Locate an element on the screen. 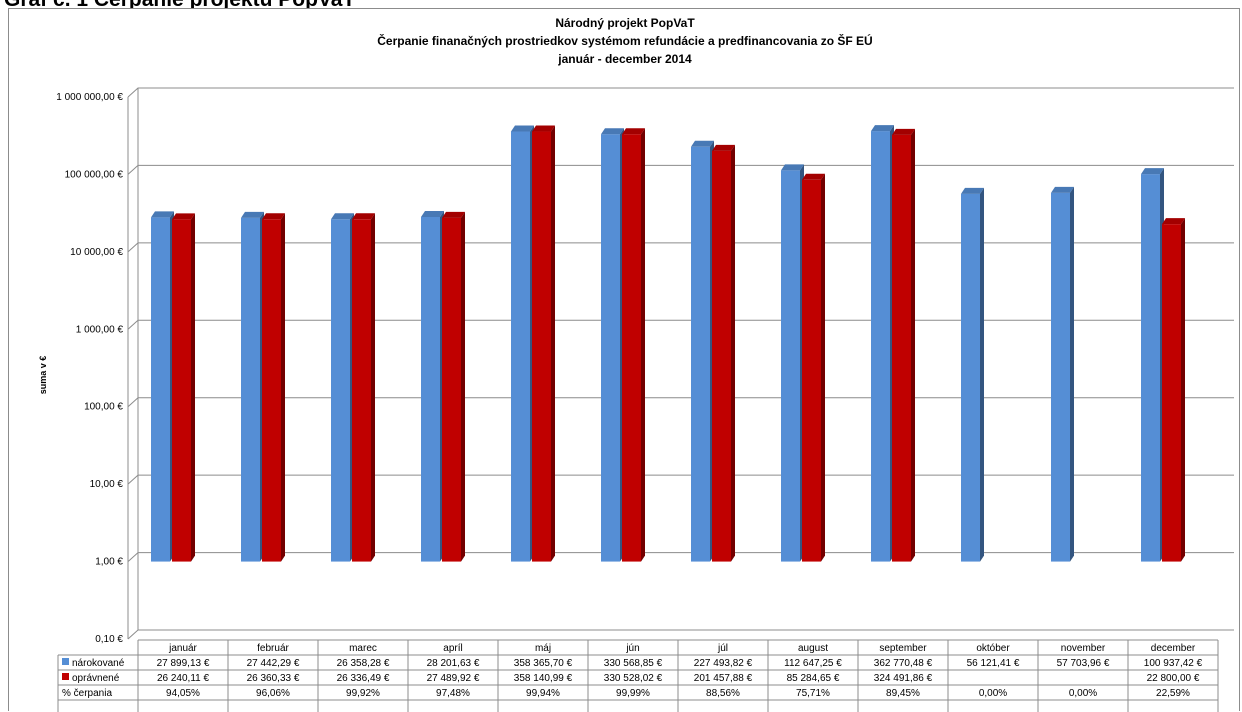  legend-label-1: oprávnené is located at coordinates (96, 678).